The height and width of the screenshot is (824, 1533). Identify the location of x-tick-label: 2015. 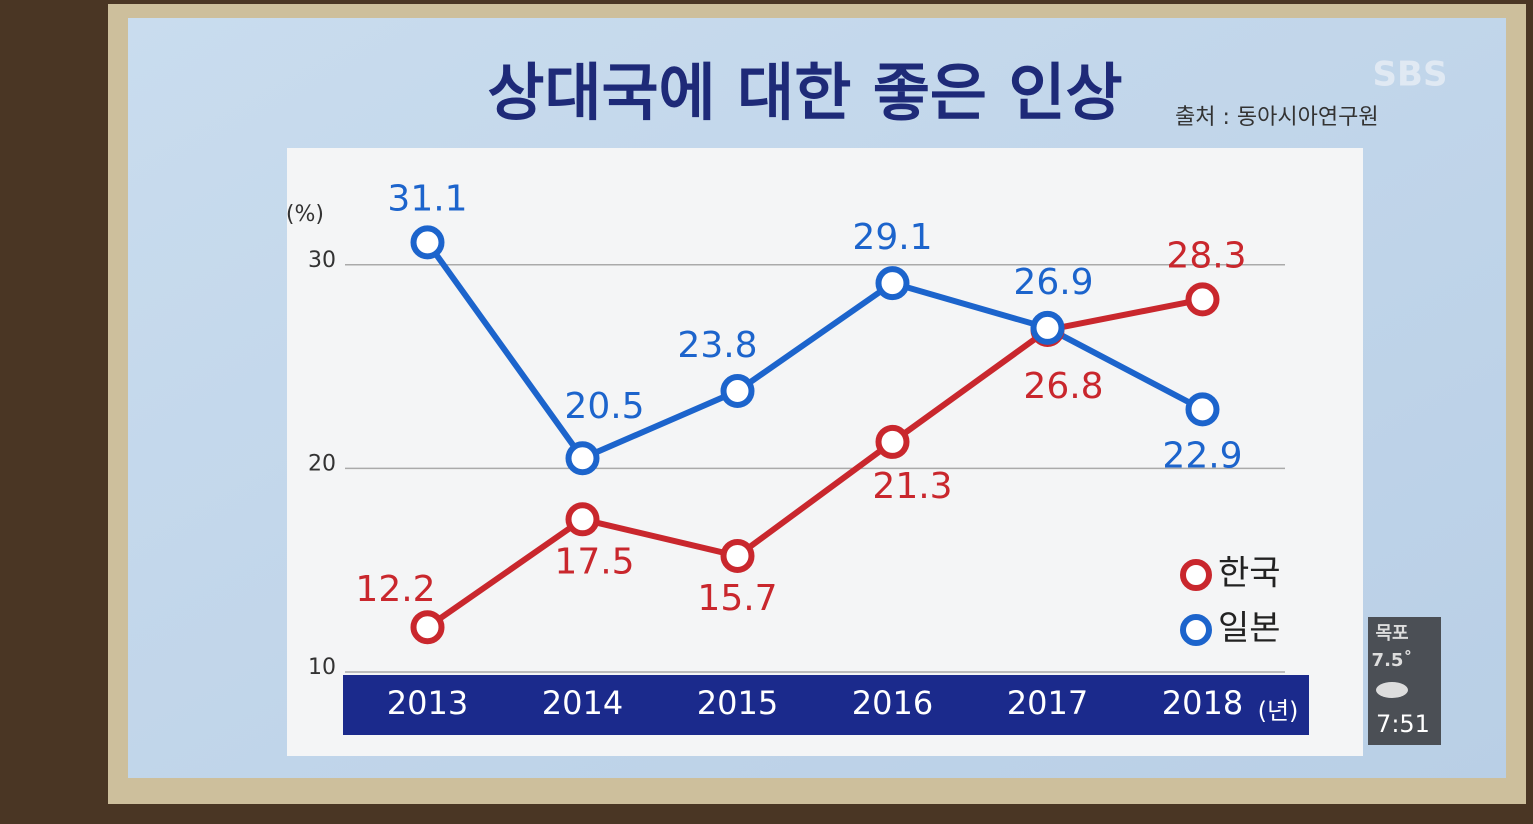
(737, 703).